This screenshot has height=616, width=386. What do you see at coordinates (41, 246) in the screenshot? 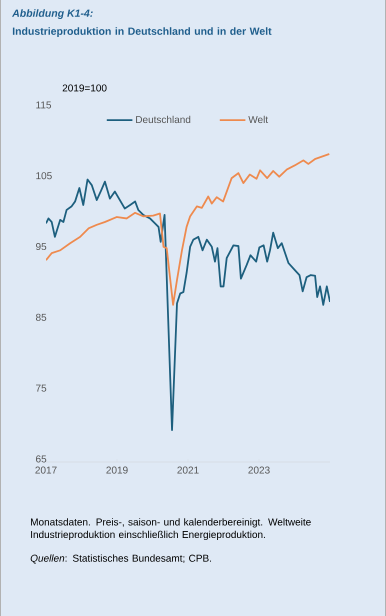
I see `y-tick-label: 95` at bounding box center [41, 246].